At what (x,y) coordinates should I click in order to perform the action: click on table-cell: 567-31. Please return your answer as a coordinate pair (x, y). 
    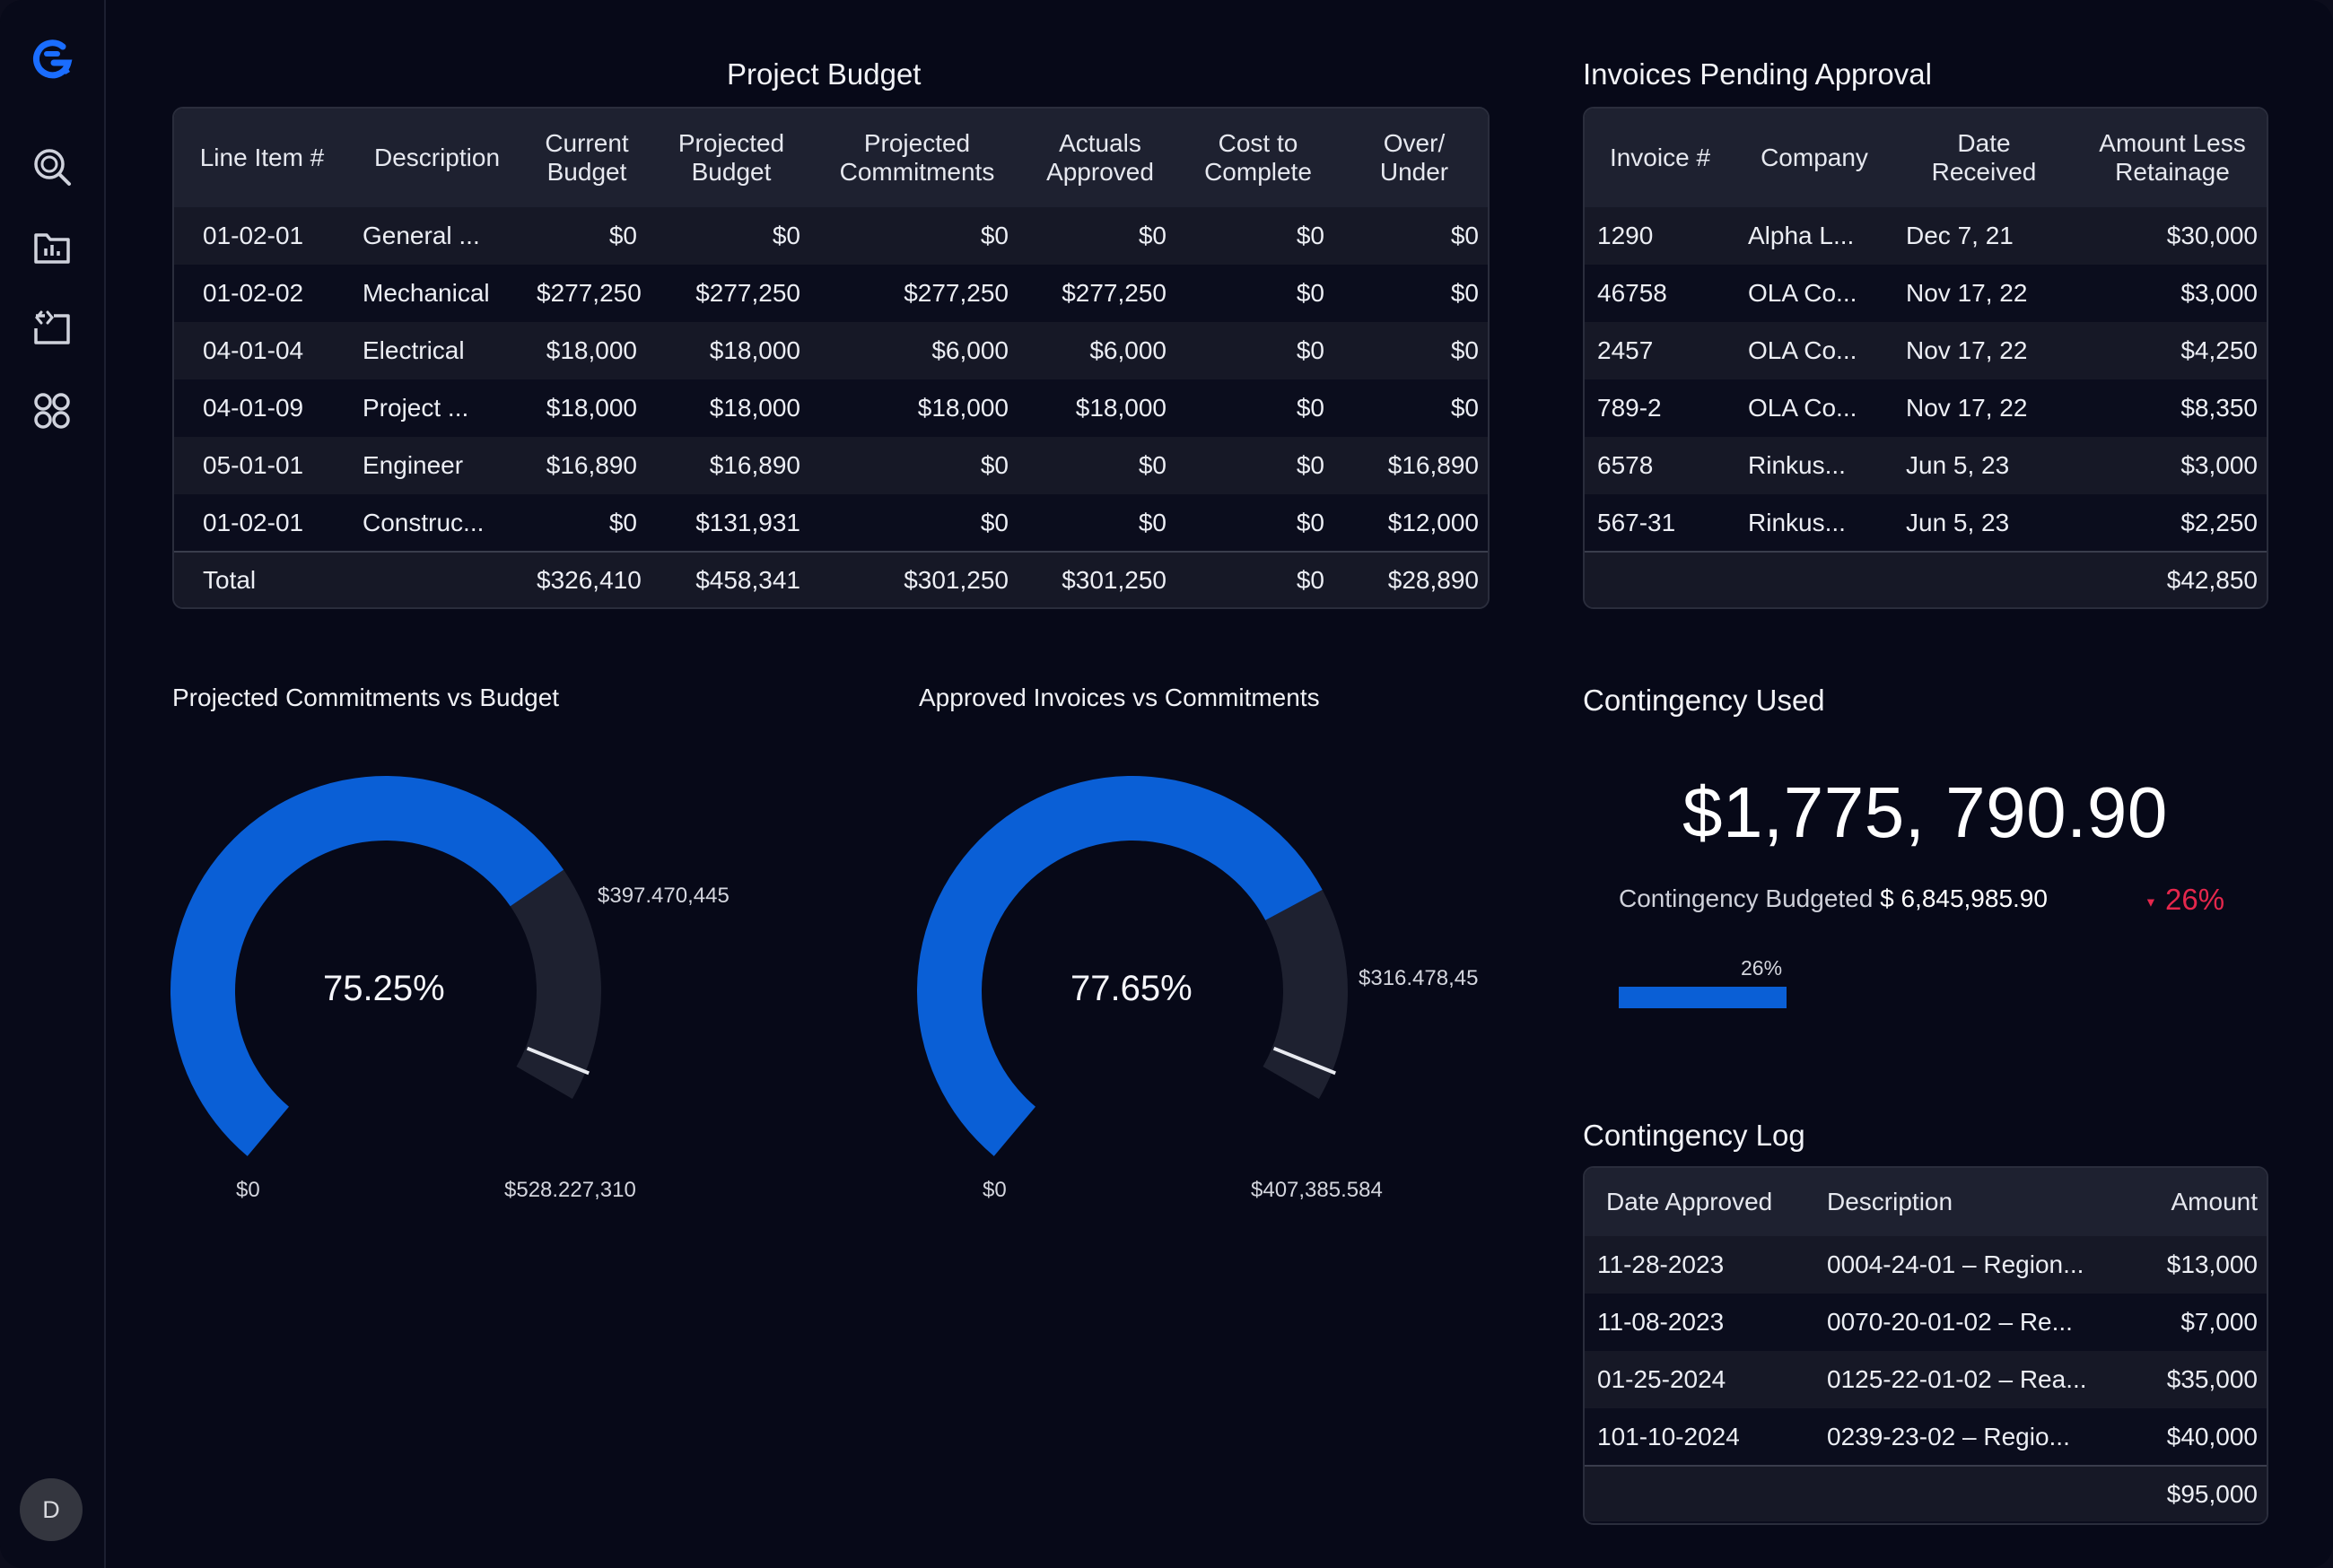
    Looking at the image, I should click on (1637, 522).